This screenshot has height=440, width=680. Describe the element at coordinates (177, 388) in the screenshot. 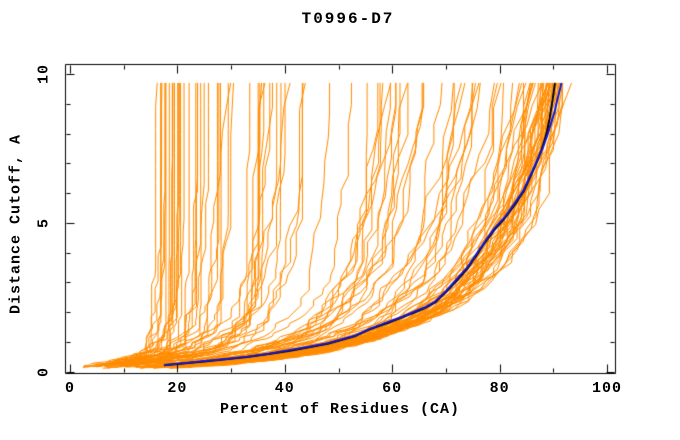

I see `x-tick-label: 20` at that location.